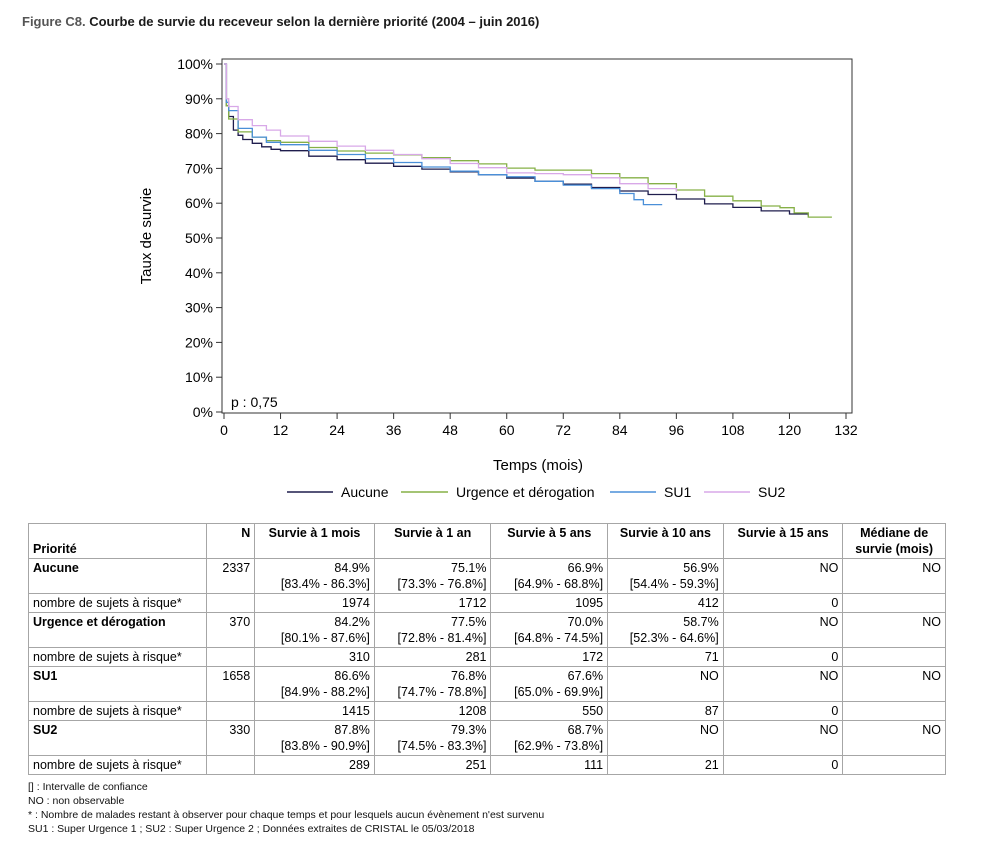  I want to click on survival-cell: 68.7% [62.9% - 73.8%], so click(549, 738).